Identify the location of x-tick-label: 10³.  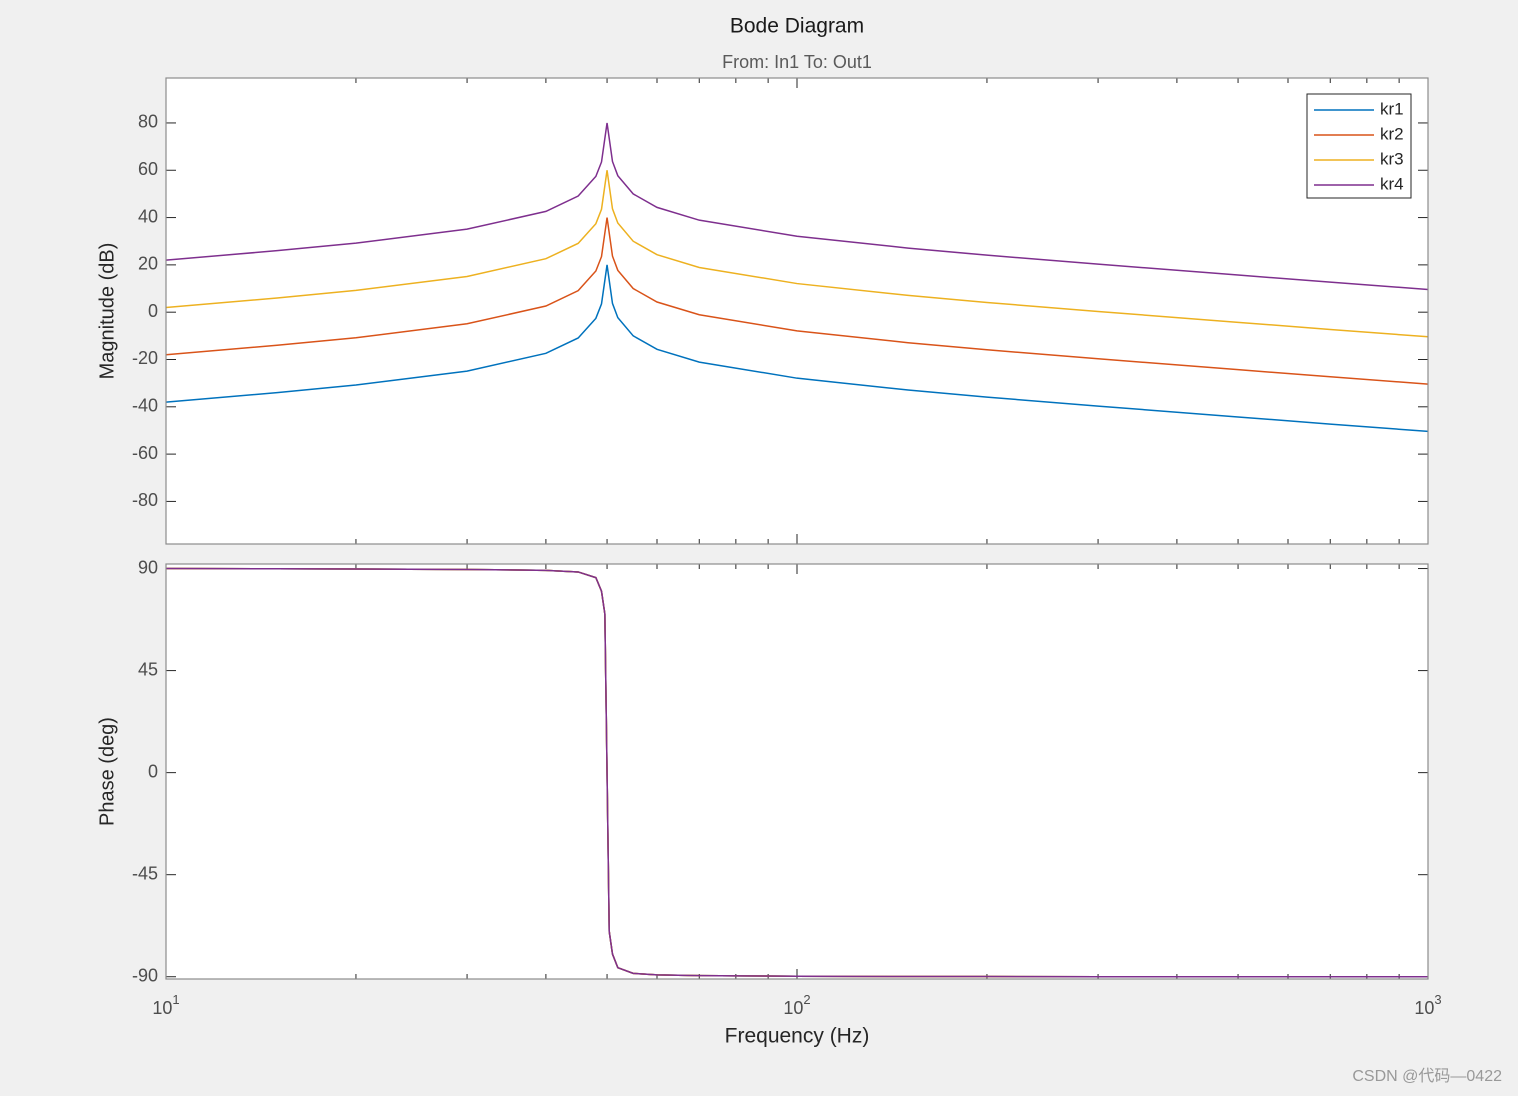
(1427, 1004).